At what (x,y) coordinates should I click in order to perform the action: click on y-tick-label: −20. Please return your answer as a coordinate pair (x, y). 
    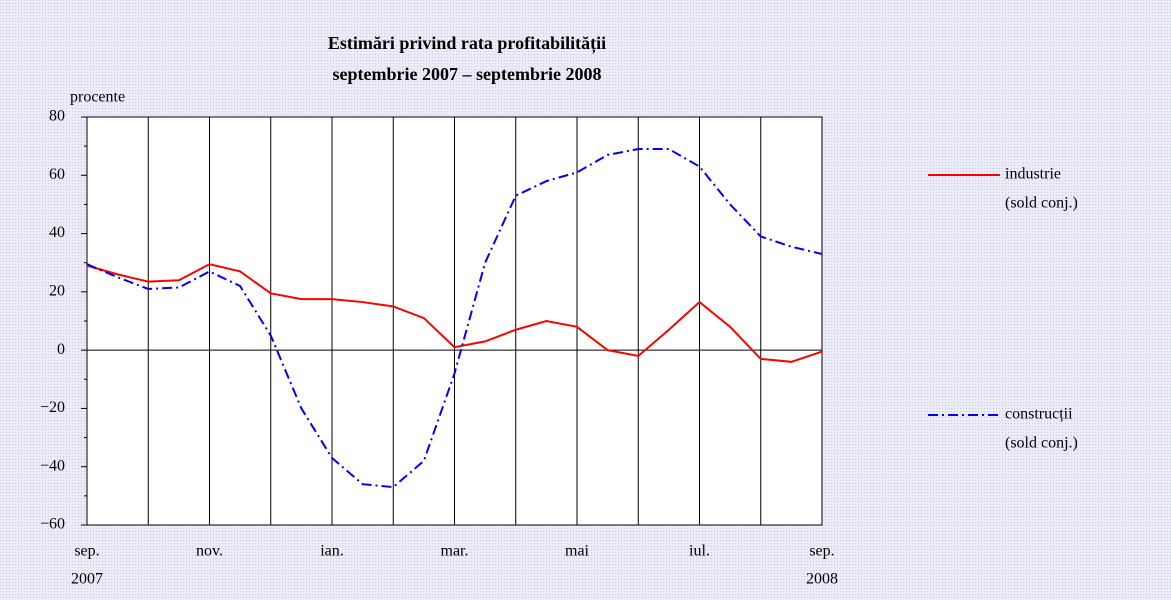
    Looking at the image, I should click on (52, 407).